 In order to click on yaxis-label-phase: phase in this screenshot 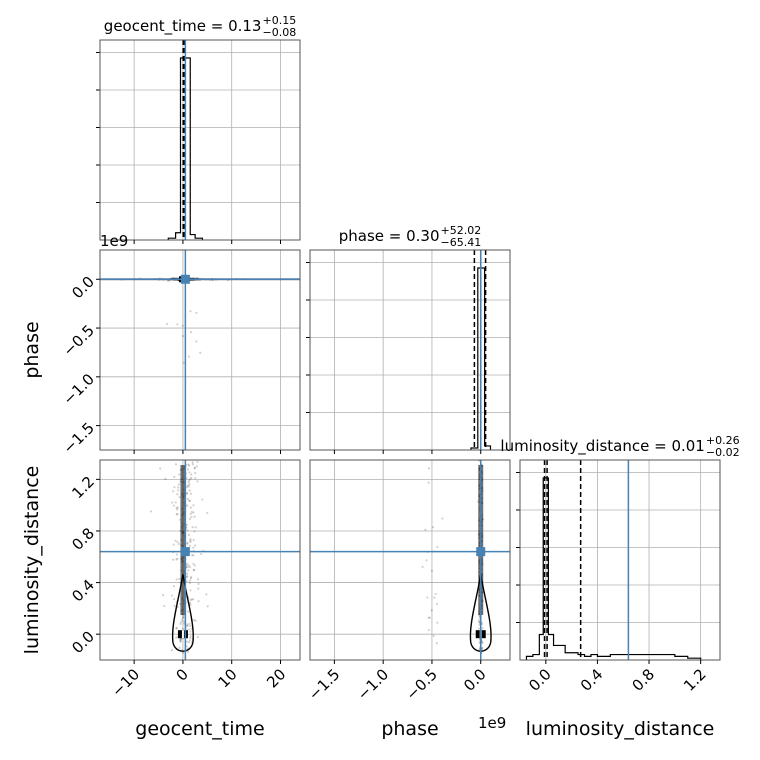, I will do `click(32, 349)`.